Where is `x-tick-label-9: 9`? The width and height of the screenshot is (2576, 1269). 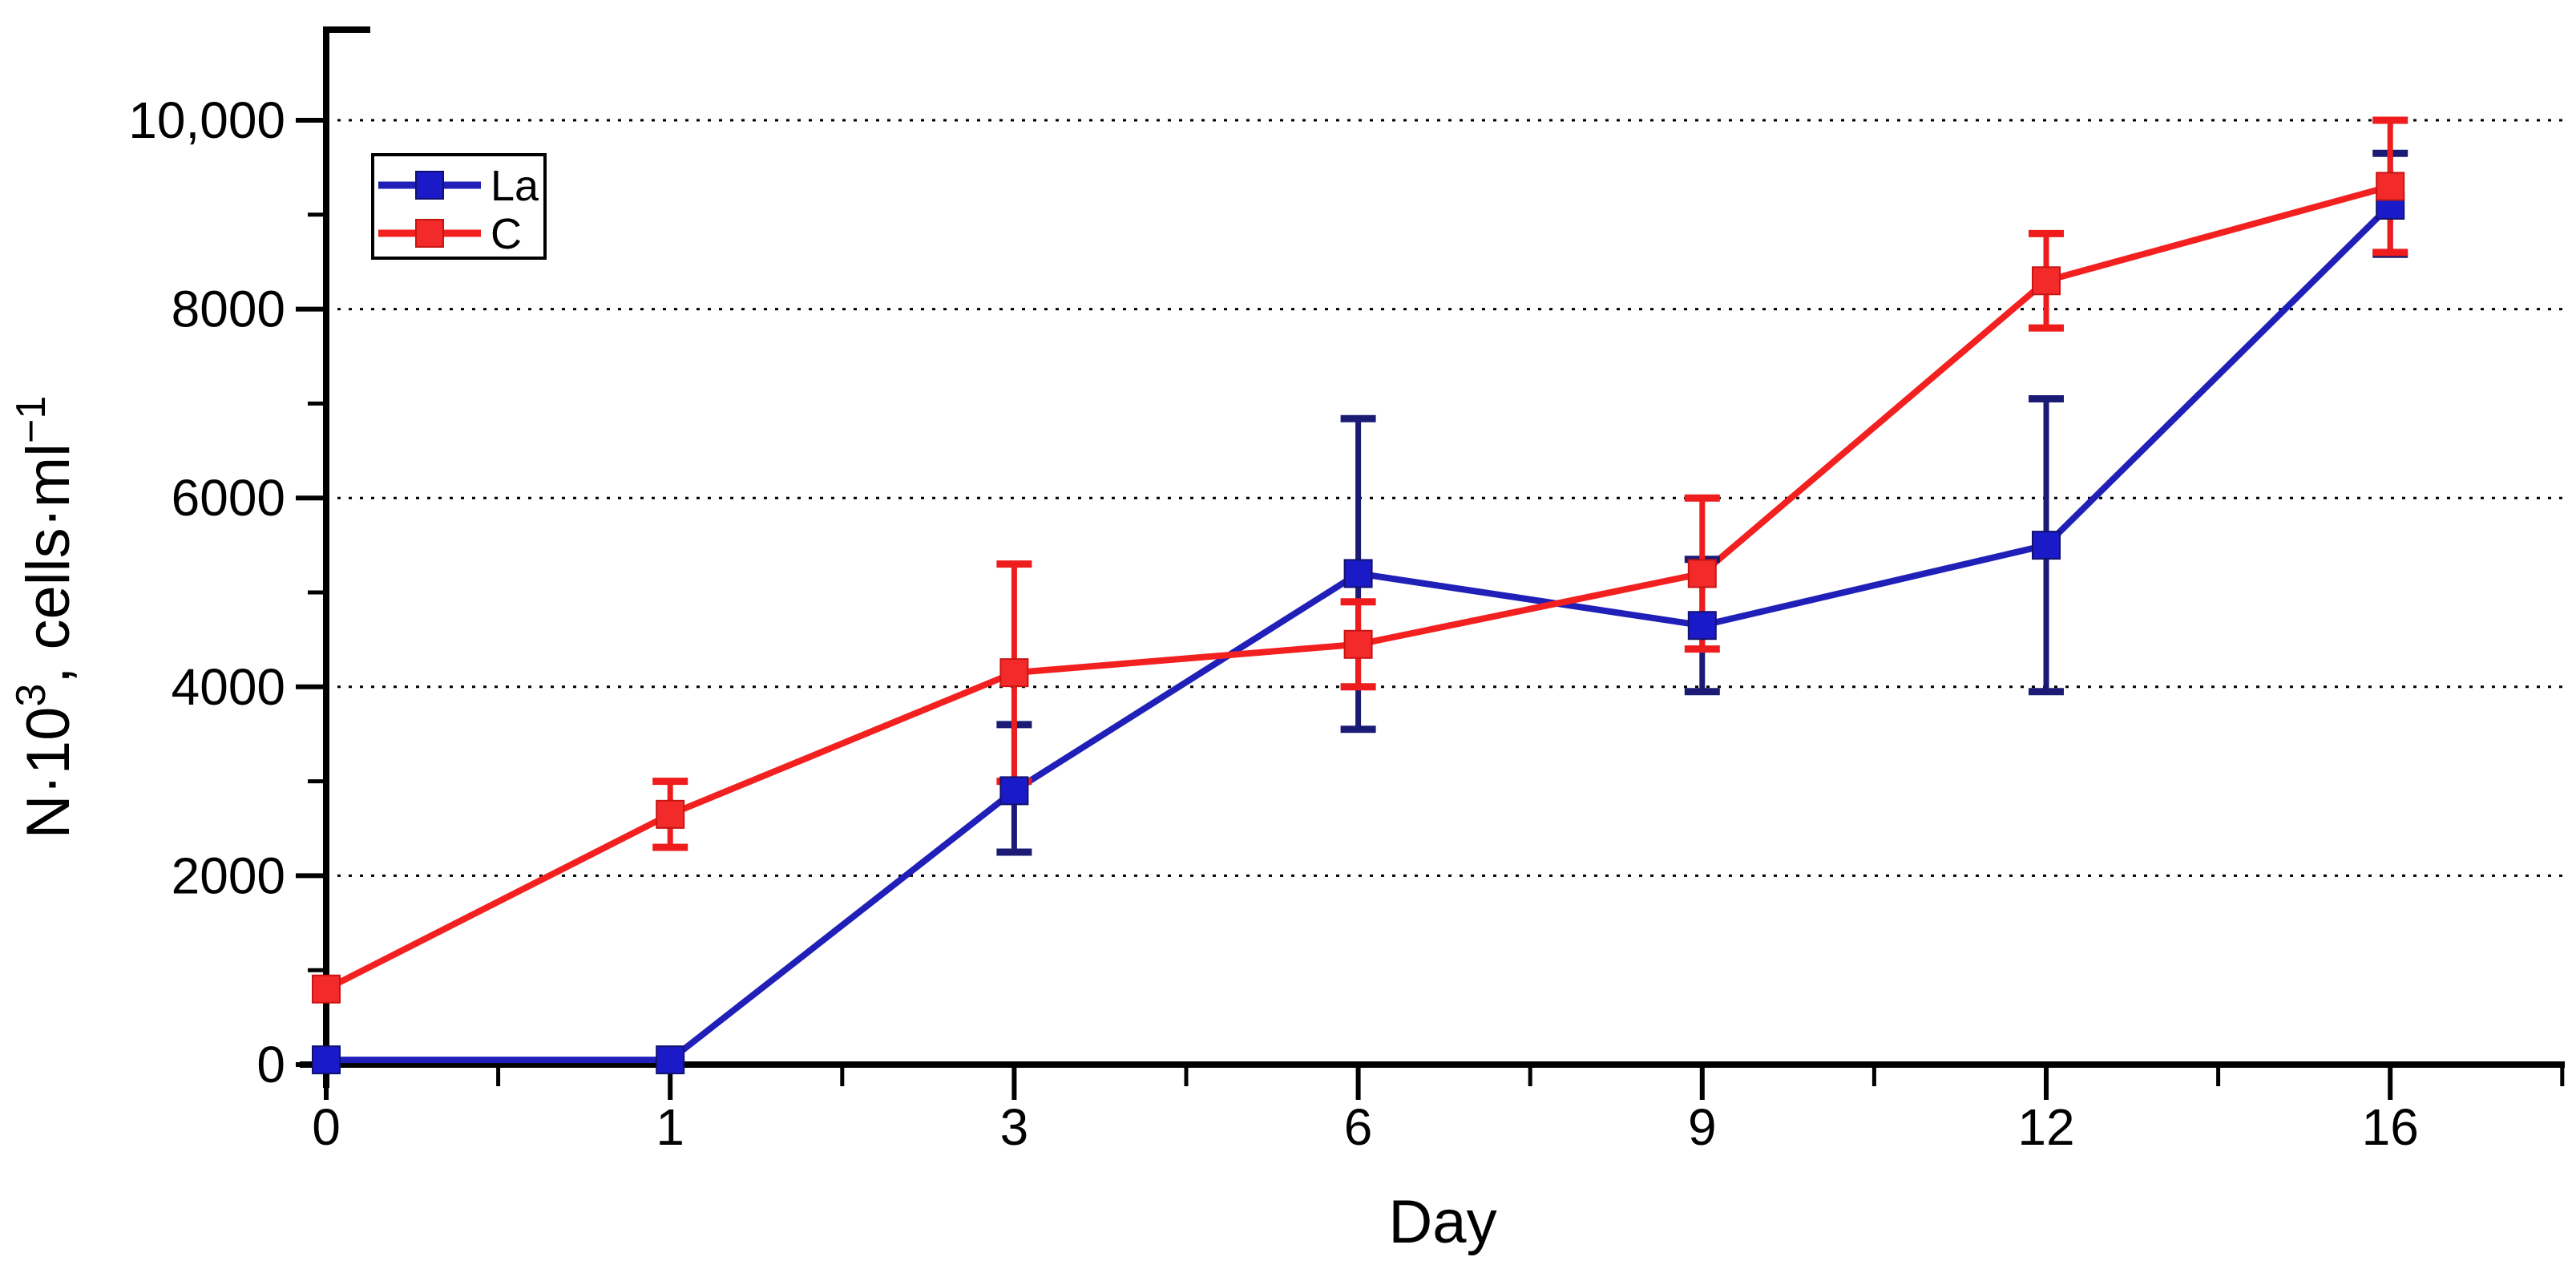
x-tick-label-9: 9 is located at coordinates (1703, 1127).